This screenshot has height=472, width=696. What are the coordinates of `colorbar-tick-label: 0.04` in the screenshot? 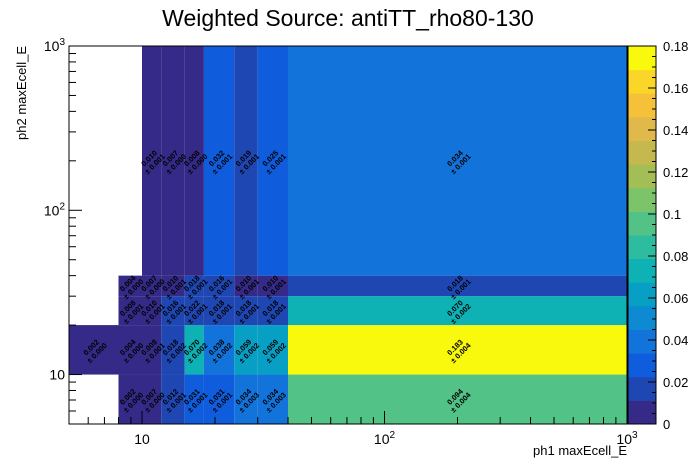 It's located at (675, 340).